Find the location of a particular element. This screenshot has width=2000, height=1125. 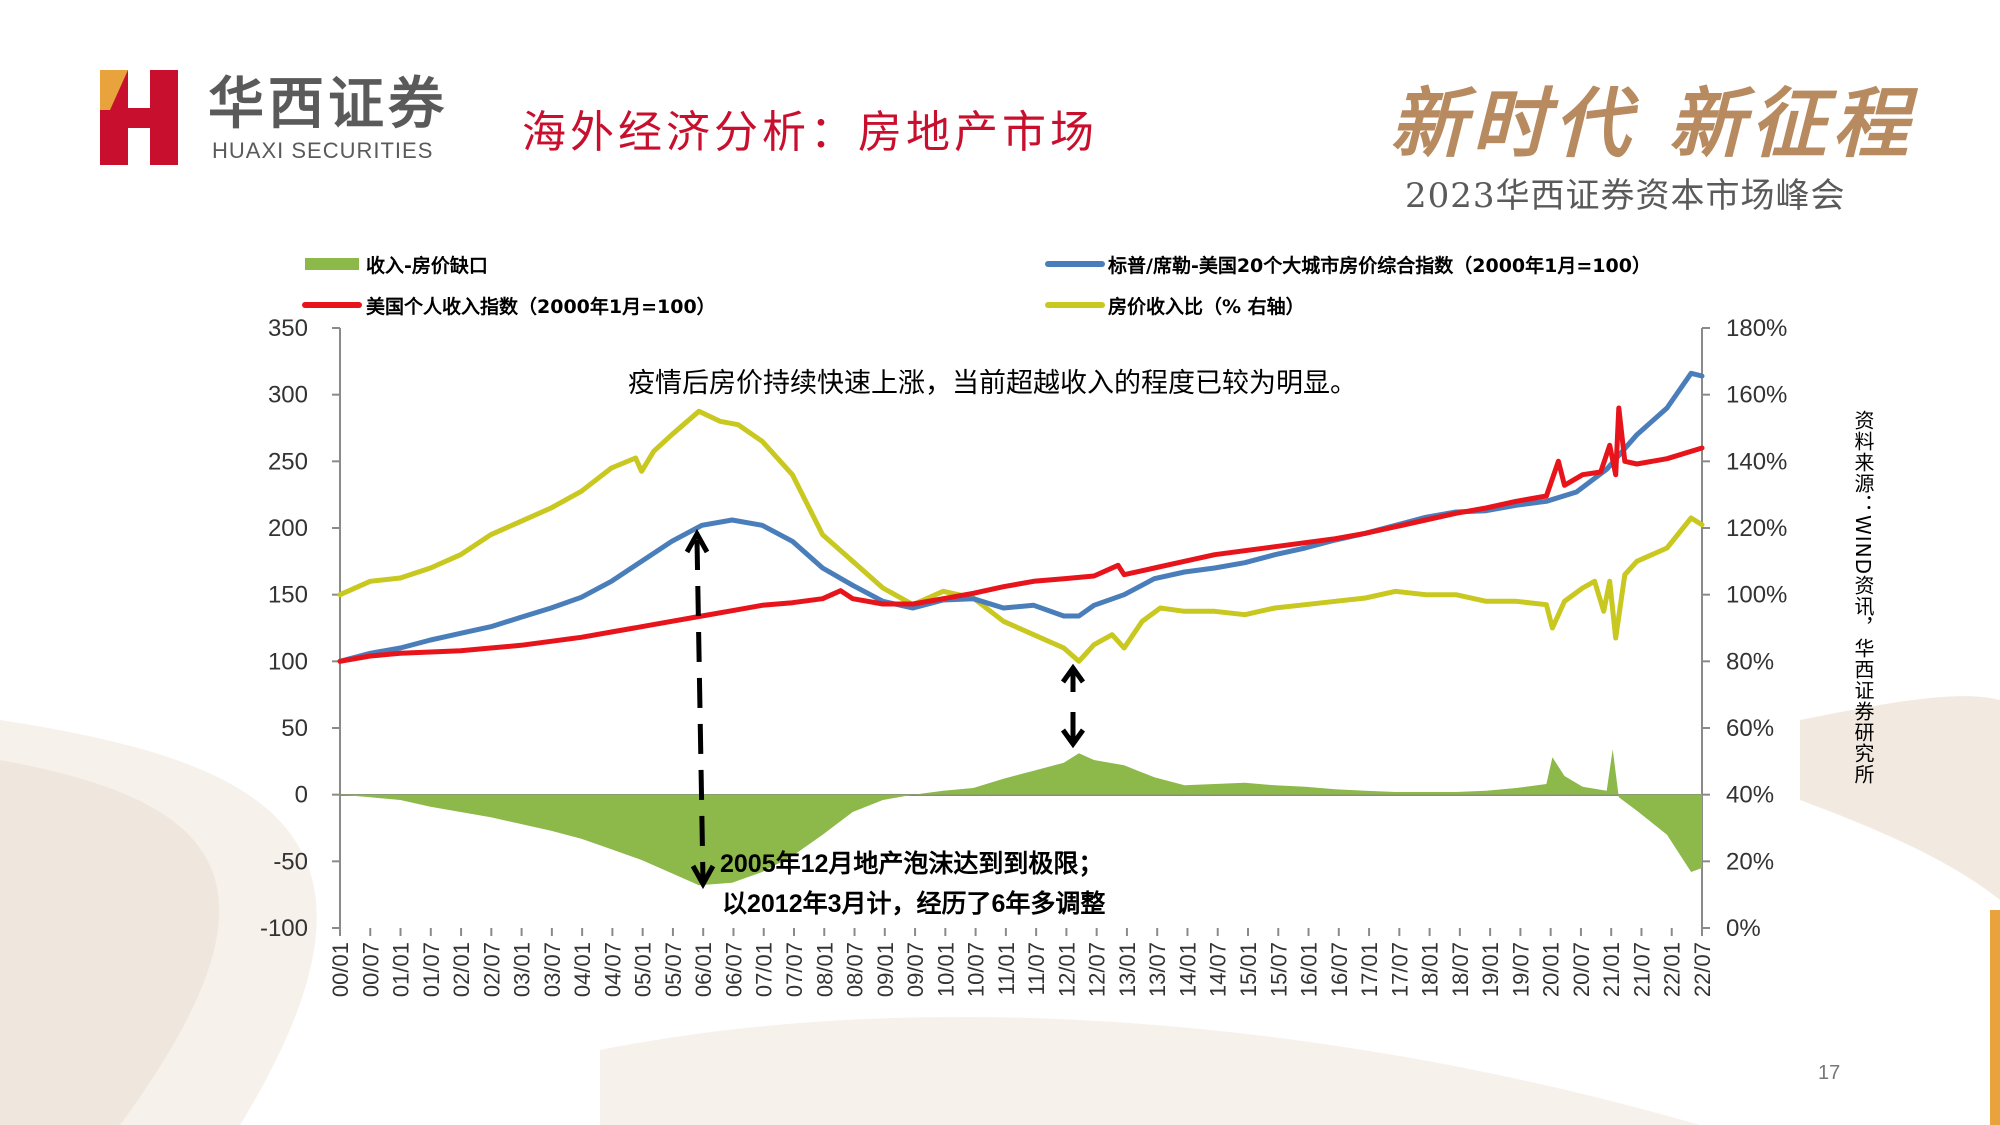

logo-mark-icon is located at coordinates (139, 117).